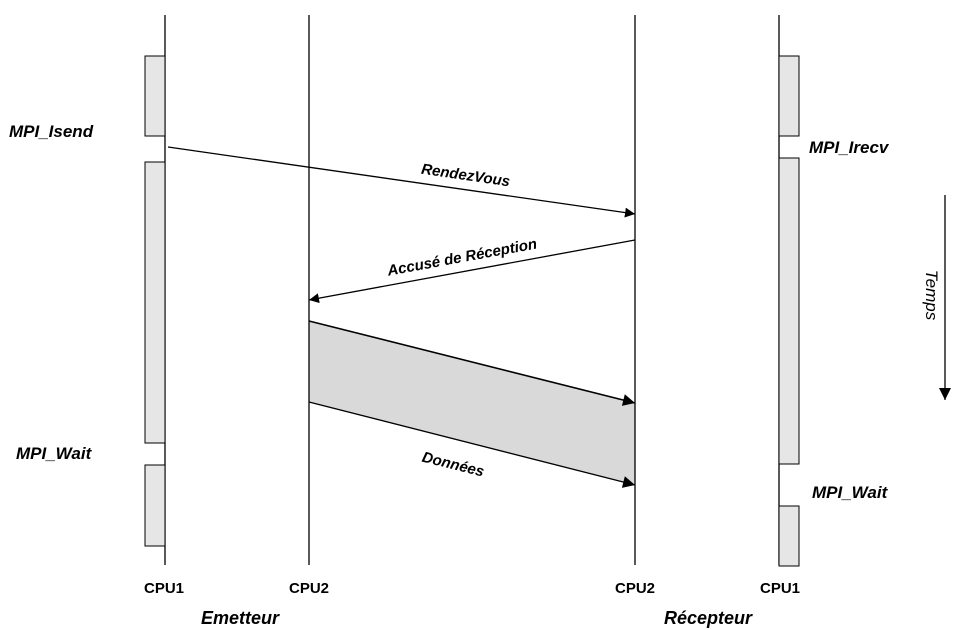 The image size is (955, 630). I want to click on mpi-irecv-label: MPI_Irecv, so click(849, 147).